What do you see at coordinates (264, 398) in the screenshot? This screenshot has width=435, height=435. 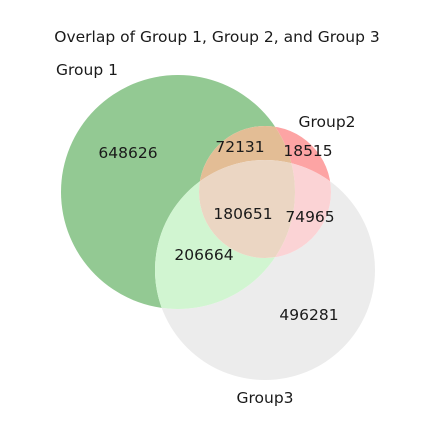 I see `set-label-group3: Group3` at bounding box center [264, 398].